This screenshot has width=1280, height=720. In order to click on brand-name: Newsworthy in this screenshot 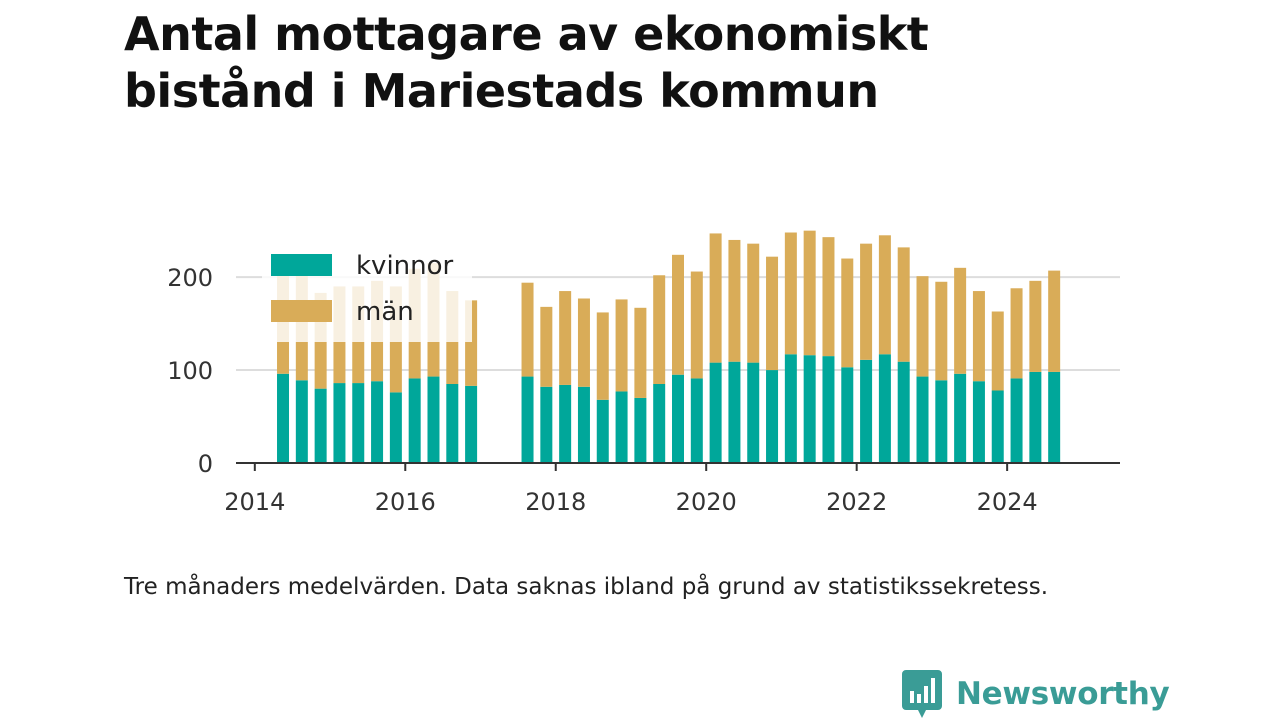, I will do `click(1063, 694)`.